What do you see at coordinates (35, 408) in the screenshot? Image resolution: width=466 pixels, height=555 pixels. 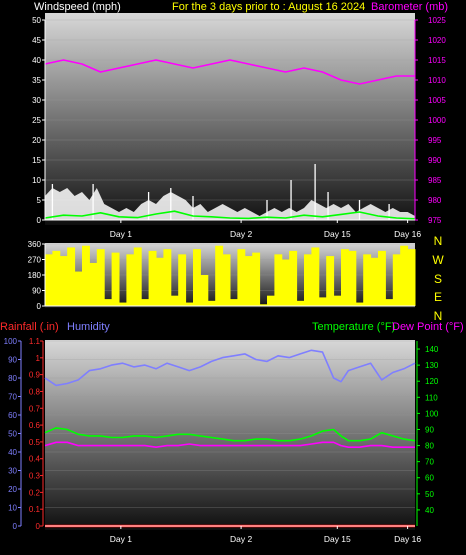 I see `rainfall-tick-label: 0.7` at bounding box center [35, 408].